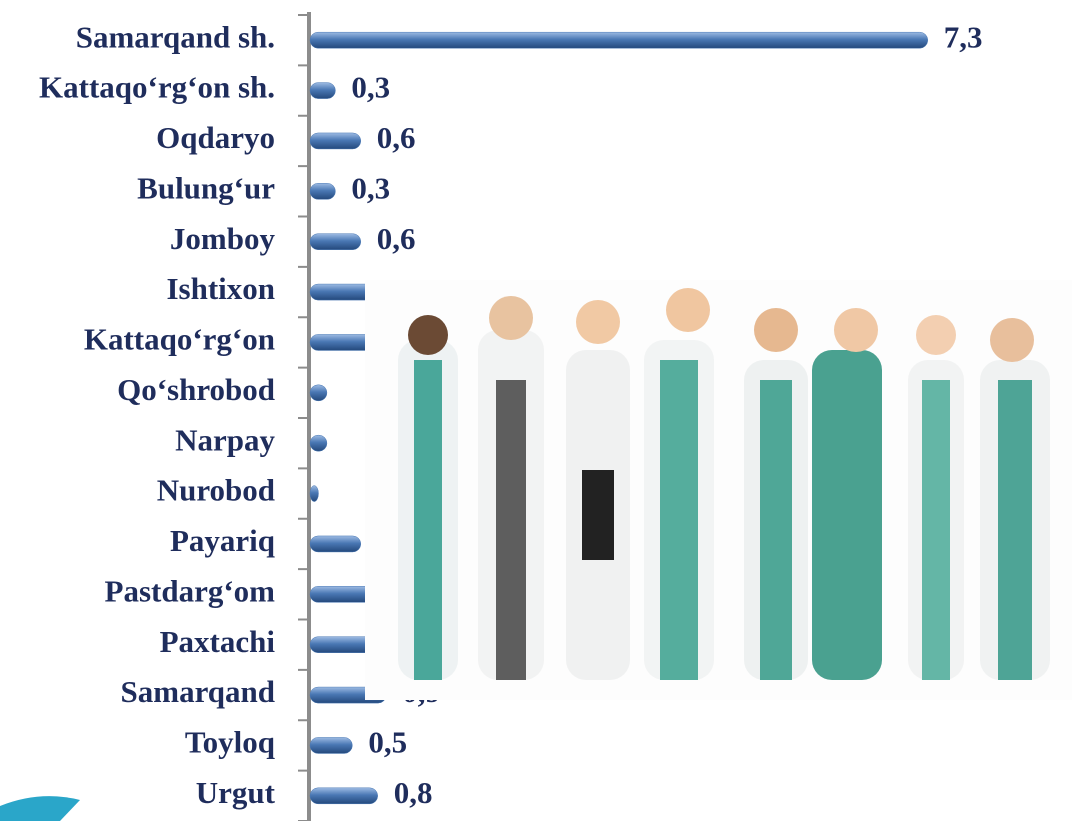 This screenshot has height=821, width=1072. I want to click on category-label: Kattaqo‘rg‘on, so click(179, 339).